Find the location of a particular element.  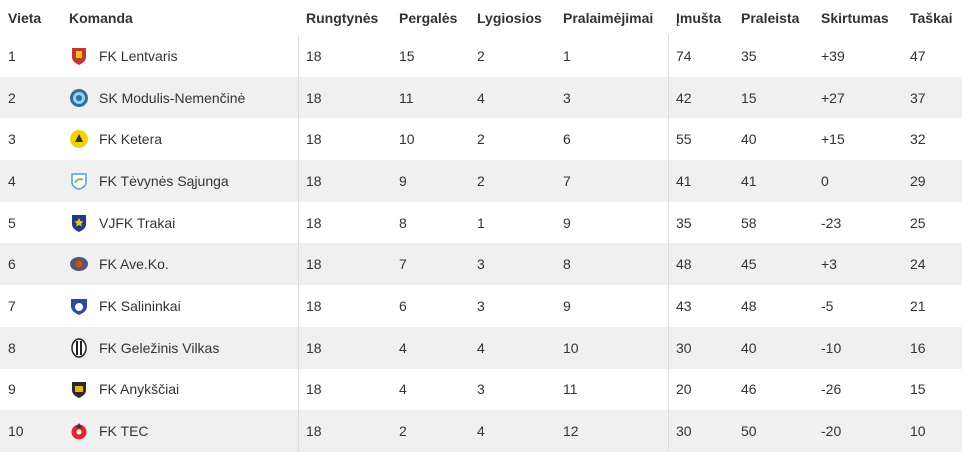

cell-losses: 10 is located at coordinates (611, 347).